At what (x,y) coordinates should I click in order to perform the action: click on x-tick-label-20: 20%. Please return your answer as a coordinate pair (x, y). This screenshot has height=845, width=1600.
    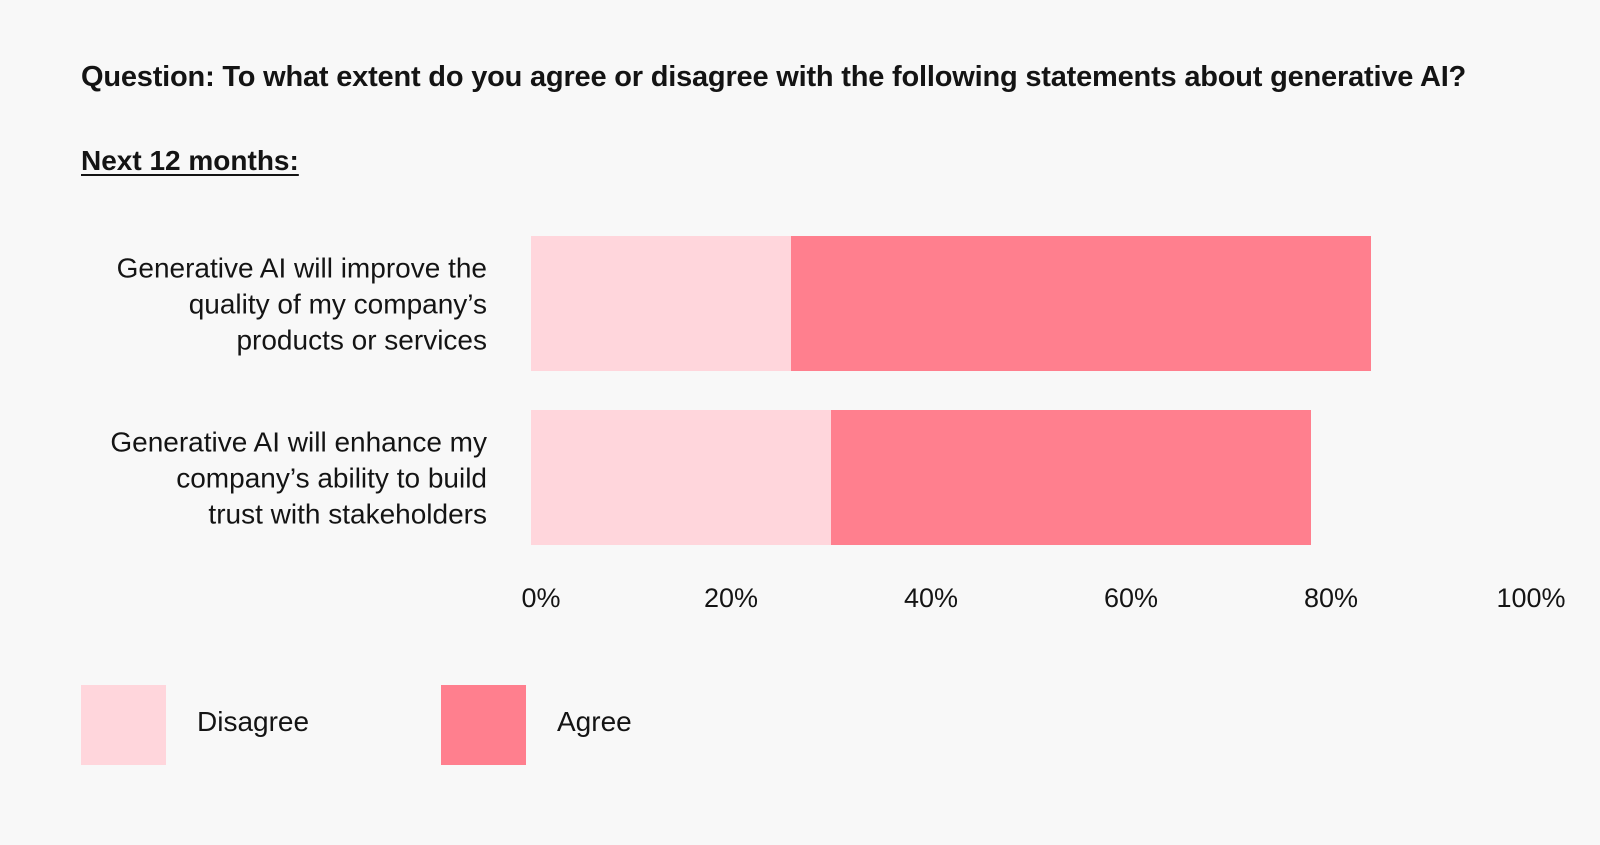
    Looking at the image, I should click on (731, 598).